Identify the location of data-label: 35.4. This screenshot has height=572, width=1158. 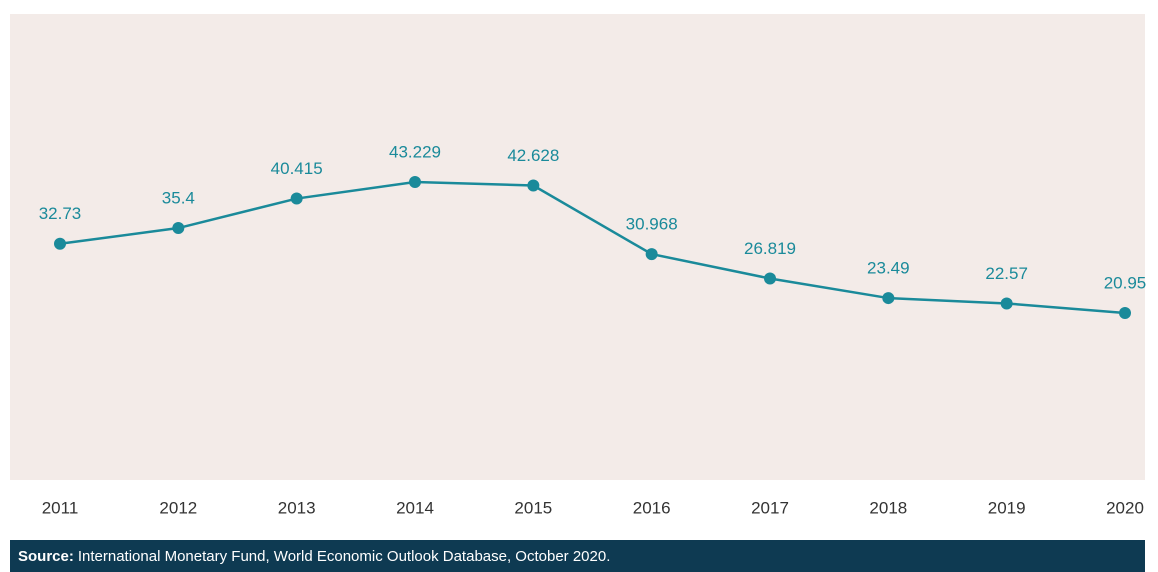
(178, 198).